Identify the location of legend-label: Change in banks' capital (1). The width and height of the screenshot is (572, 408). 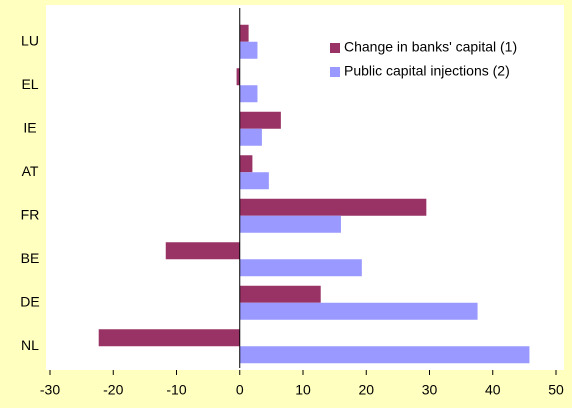
(430, 47).